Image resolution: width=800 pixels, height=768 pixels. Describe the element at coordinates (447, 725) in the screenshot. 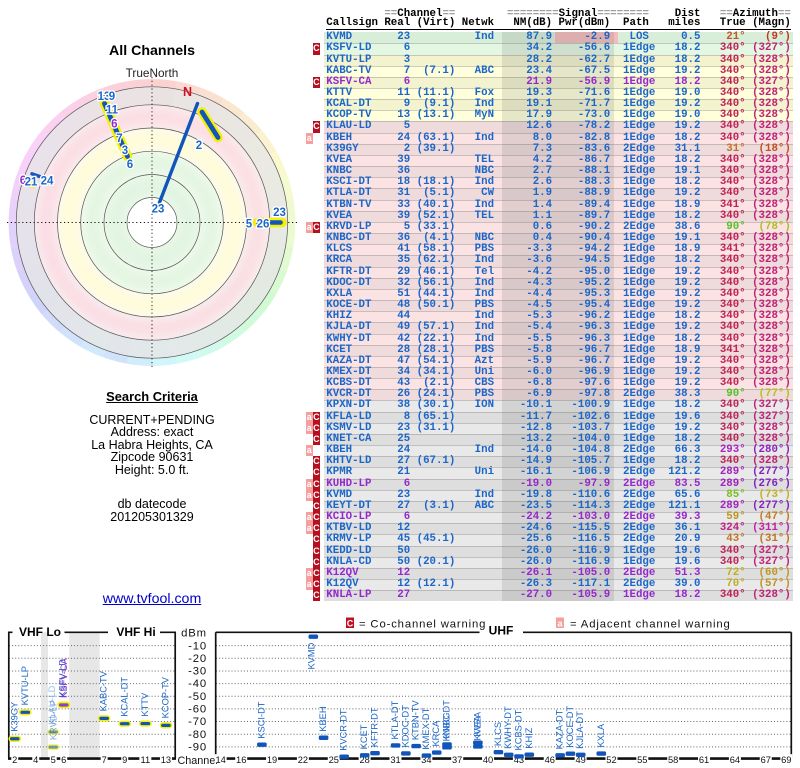

I see `svg-text: KNBC` at that location.